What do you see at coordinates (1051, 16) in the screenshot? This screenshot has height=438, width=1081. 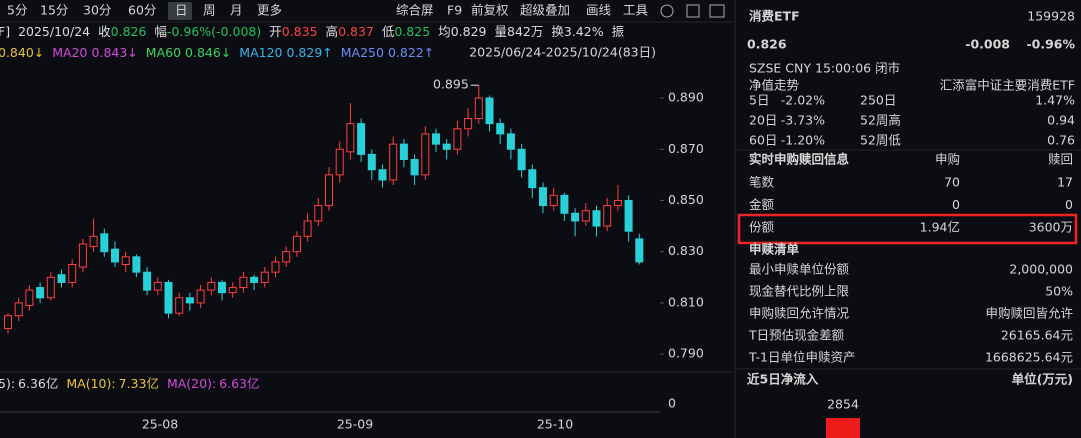 I see `security-code: 159928` at bounding box center [1051, 16].